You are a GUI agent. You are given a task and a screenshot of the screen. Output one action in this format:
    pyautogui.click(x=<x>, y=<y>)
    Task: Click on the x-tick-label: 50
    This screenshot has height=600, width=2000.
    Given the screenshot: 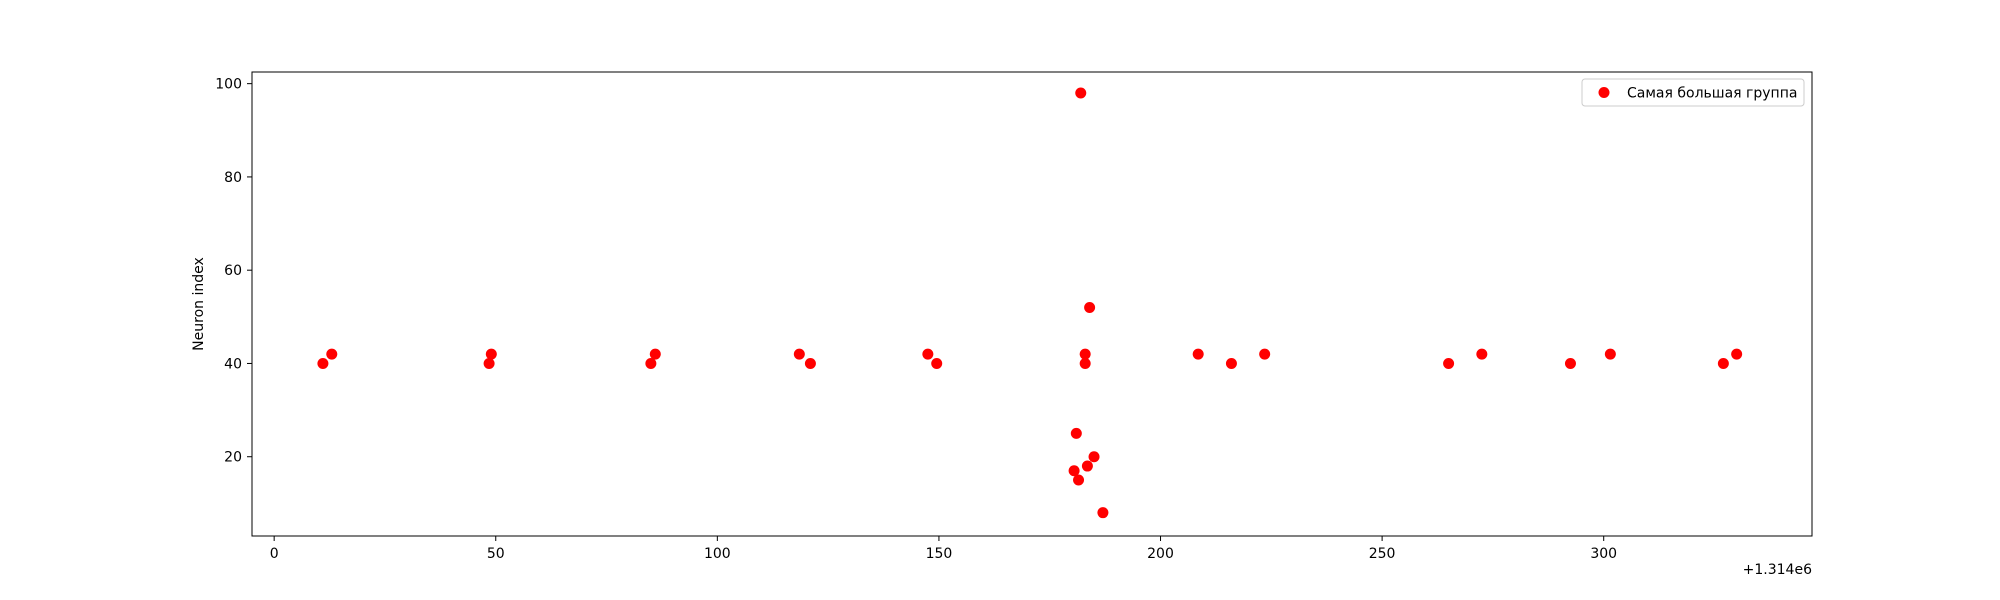 What is the action you would take?
    pyautogui.click(x=496, y=554)
    